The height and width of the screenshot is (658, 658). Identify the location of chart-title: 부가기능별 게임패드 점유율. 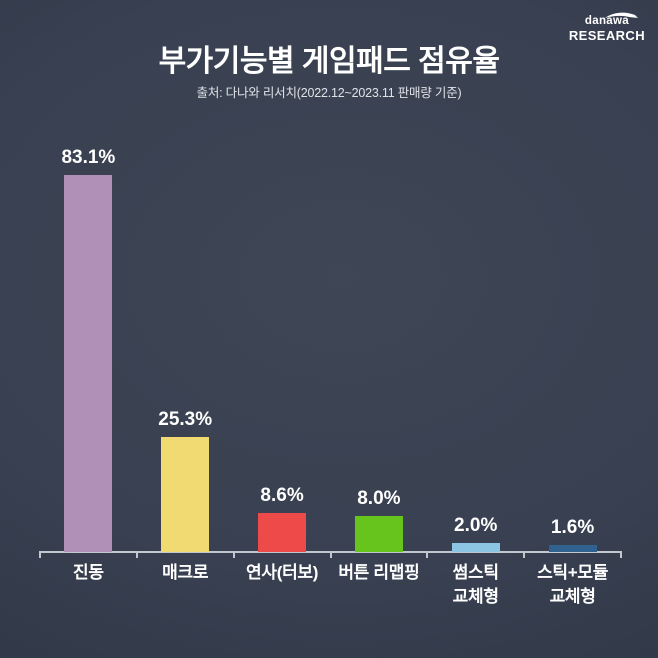
(329, 61).